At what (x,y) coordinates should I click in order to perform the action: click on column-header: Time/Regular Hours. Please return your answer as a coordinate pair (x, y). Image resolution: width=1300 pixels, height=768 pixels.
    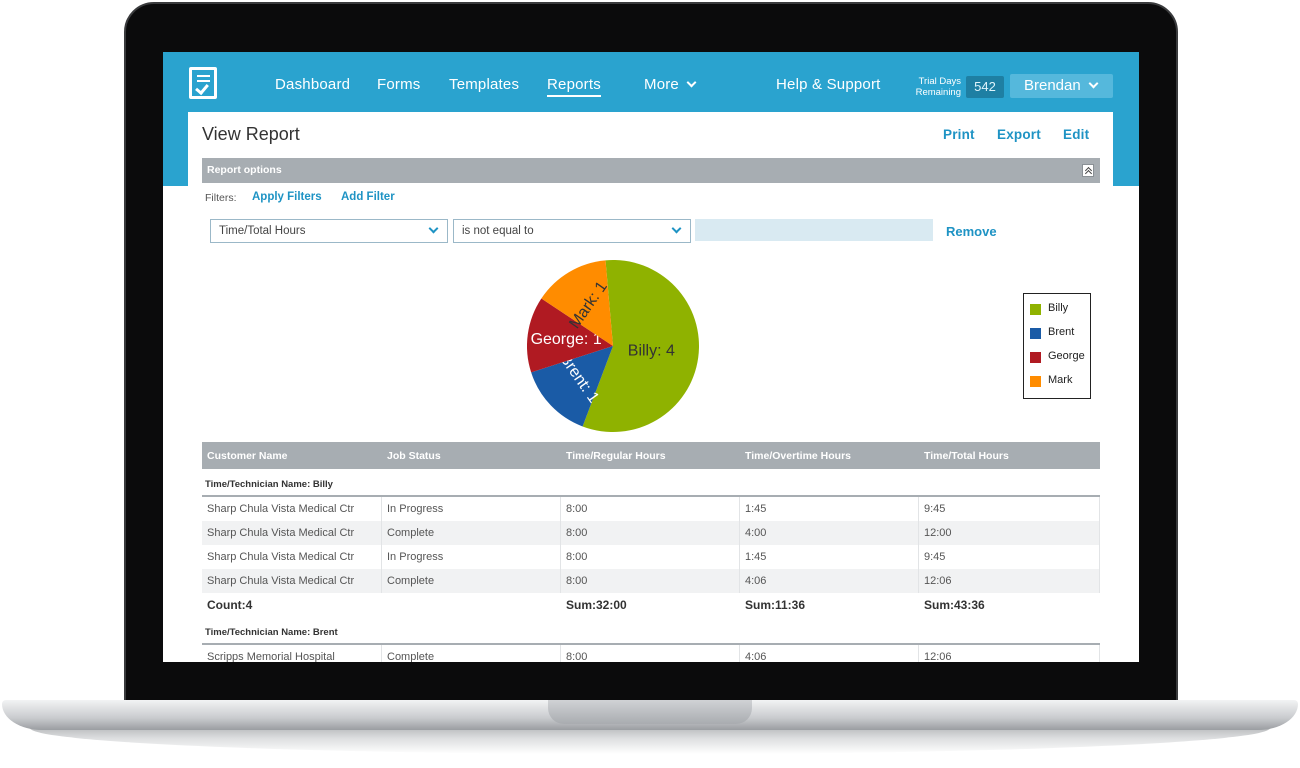
    Looking at the image, I should click on (616, 456).